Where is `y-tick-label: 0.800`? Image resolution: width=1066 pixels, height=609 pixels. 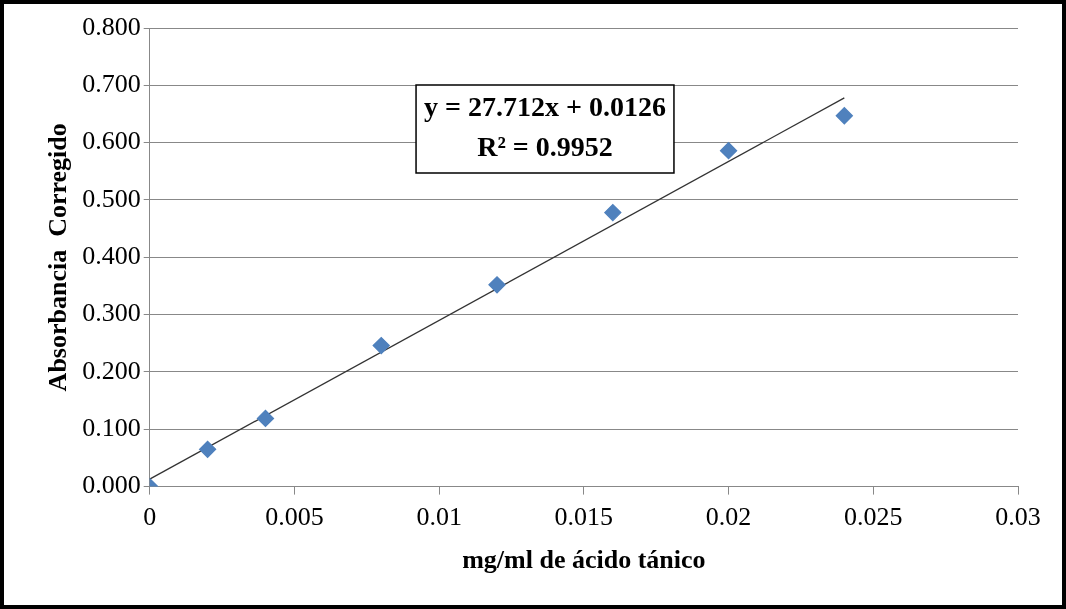
y-tick-label: 0.800 is located at coordinates (111, 26).